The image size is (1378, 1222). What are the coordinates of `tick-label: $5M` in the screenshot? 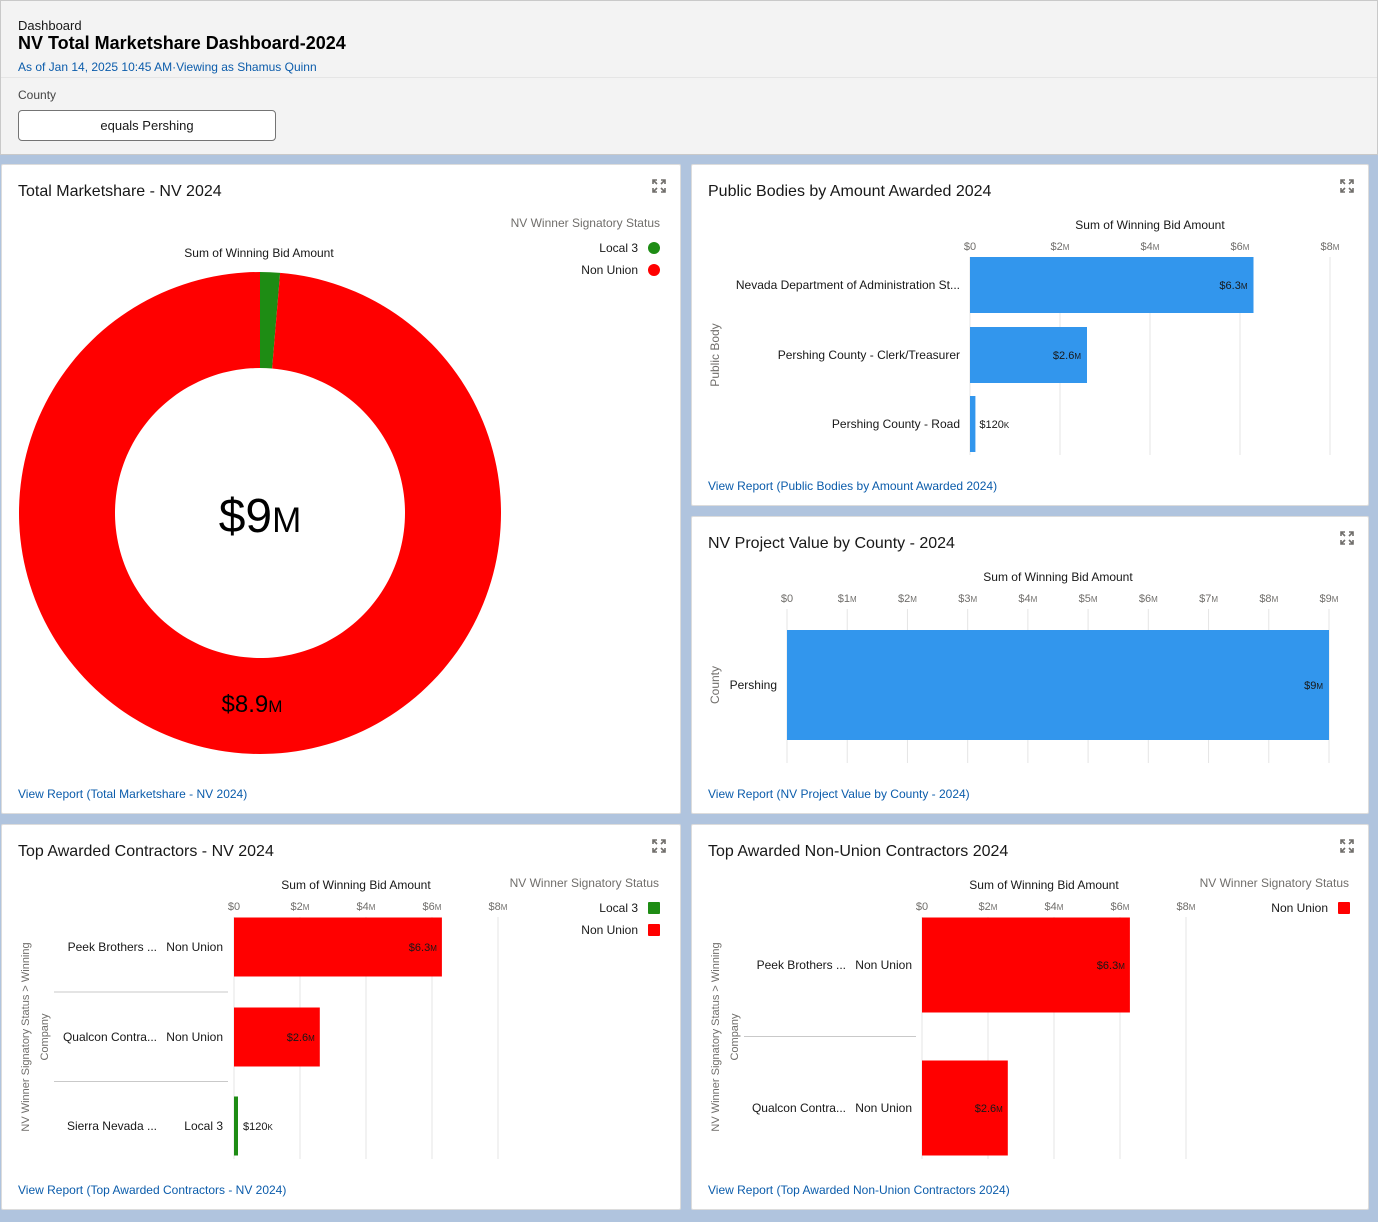 It's located at (1088, 599).